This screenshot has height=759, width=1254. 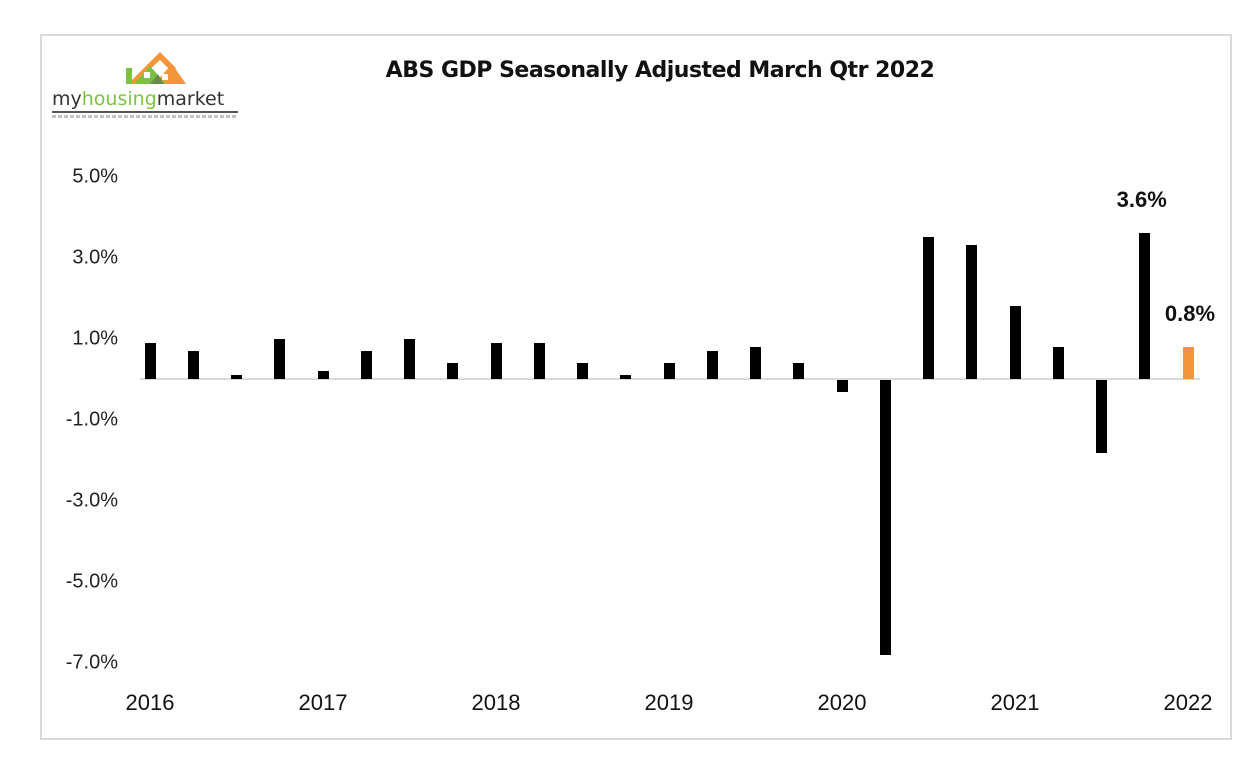 I want to click on bar-2016-q3, so click(x=236, y=376).